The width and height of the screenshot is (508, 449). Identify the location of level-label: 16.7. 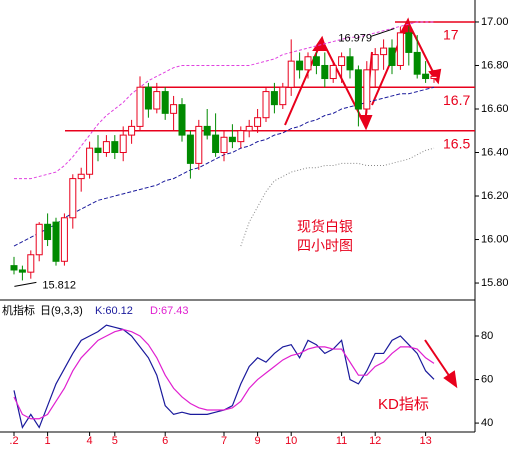
(456, 100).